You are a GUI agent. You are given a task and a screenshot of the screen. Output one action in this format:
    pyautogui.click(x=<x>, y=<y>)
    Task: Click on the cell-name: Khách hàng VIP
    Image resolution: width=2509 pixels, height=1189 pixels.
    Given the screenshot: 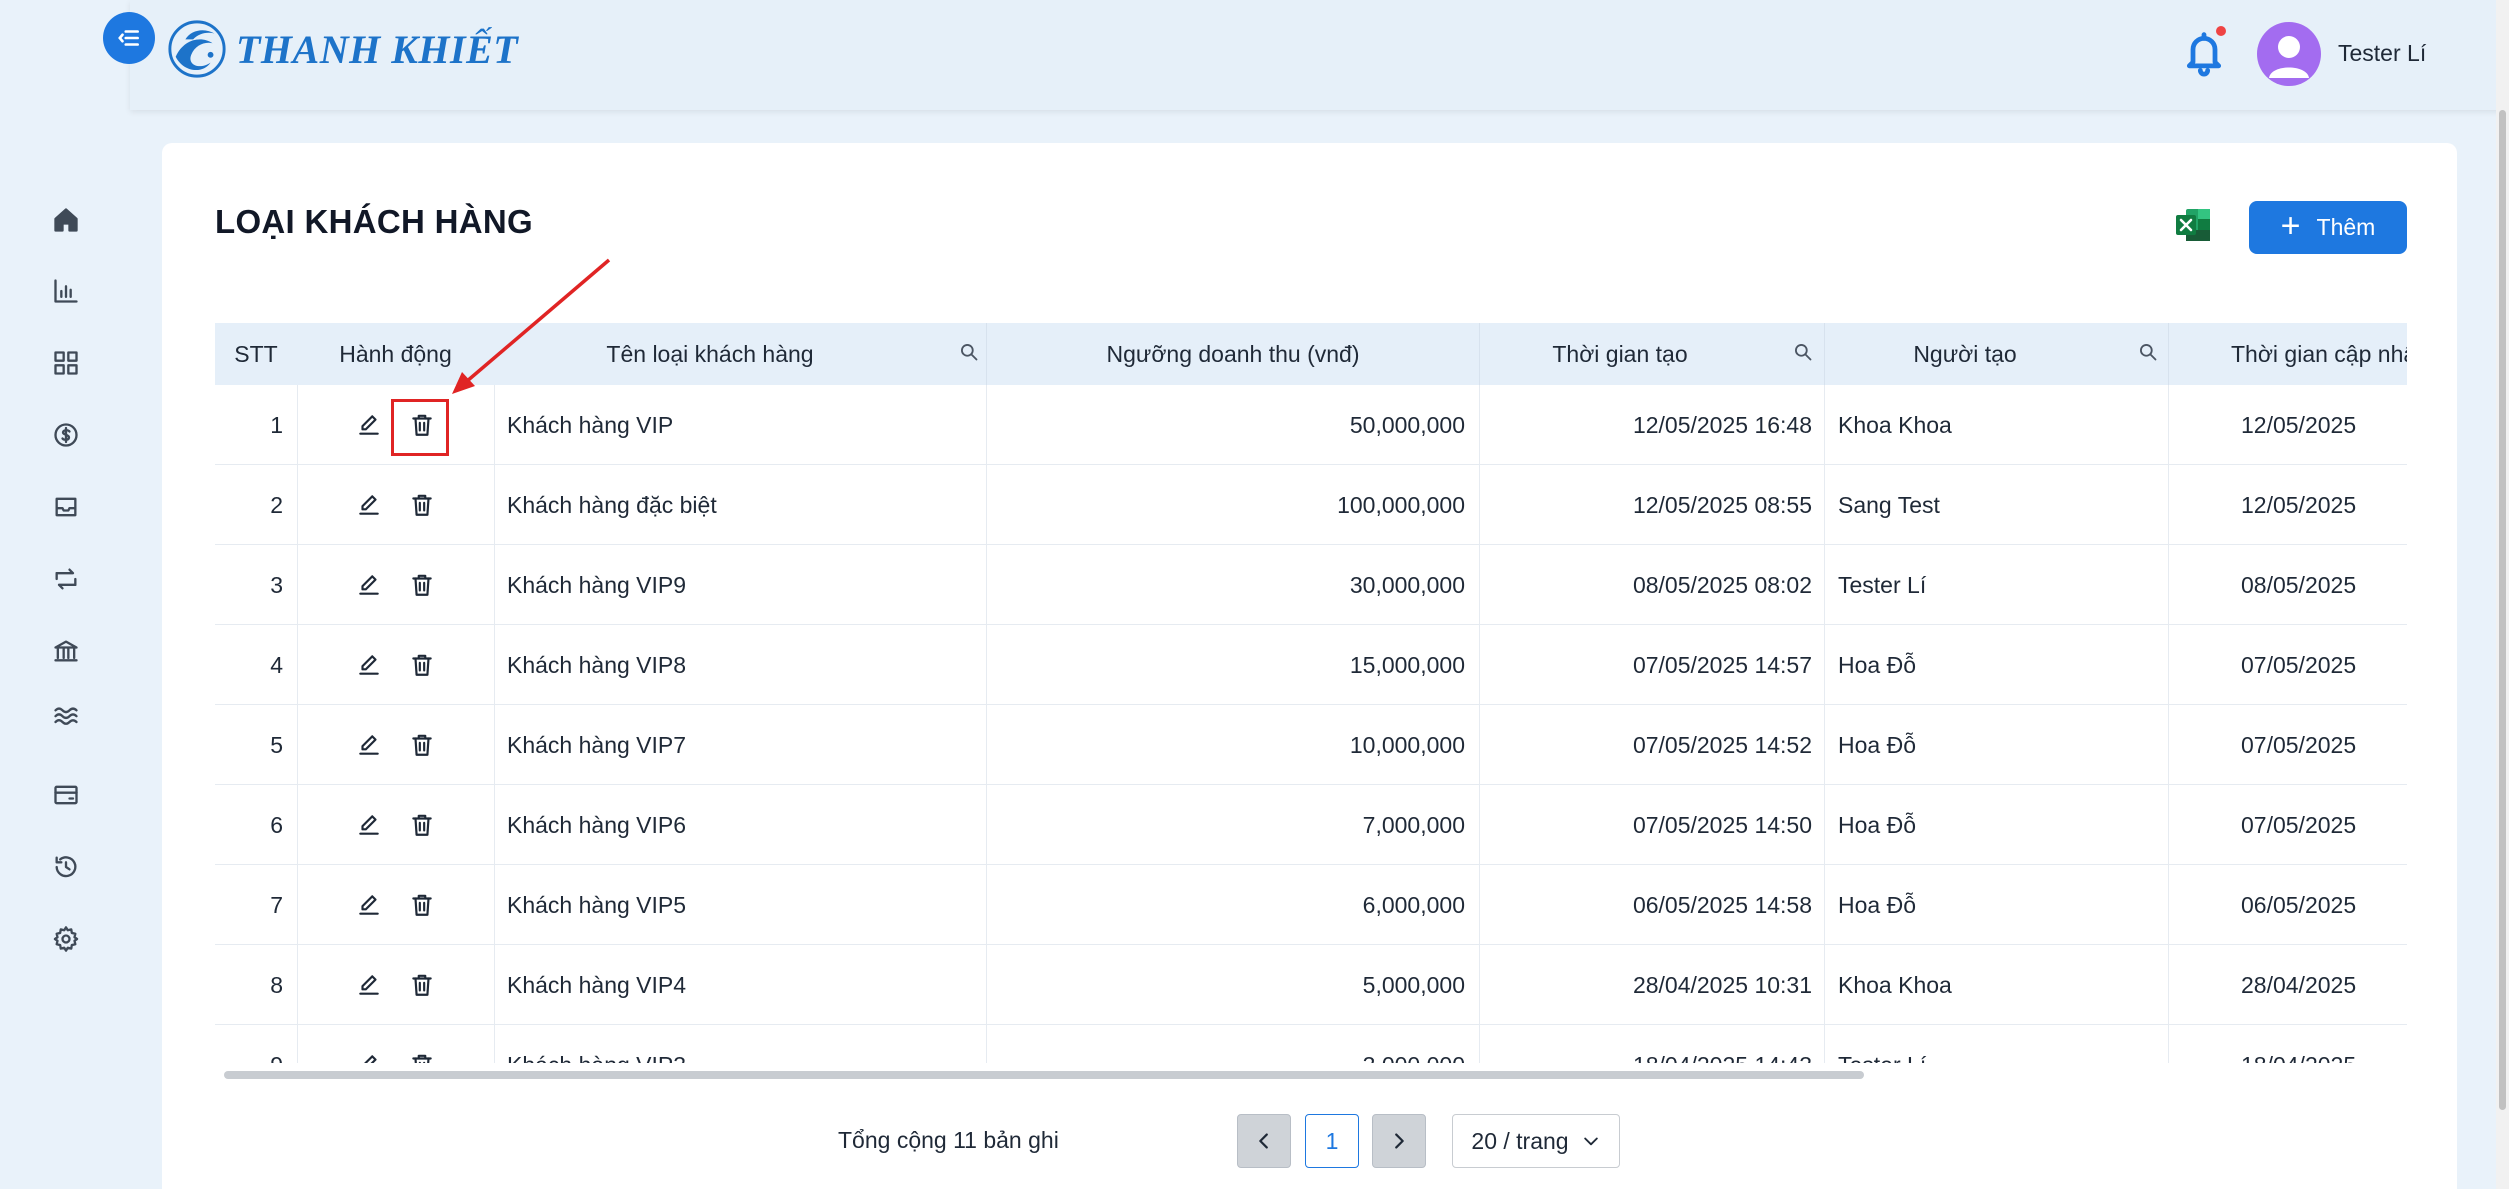 What is the action you would take?
    pyautogui.click(x=590, y=424)
    